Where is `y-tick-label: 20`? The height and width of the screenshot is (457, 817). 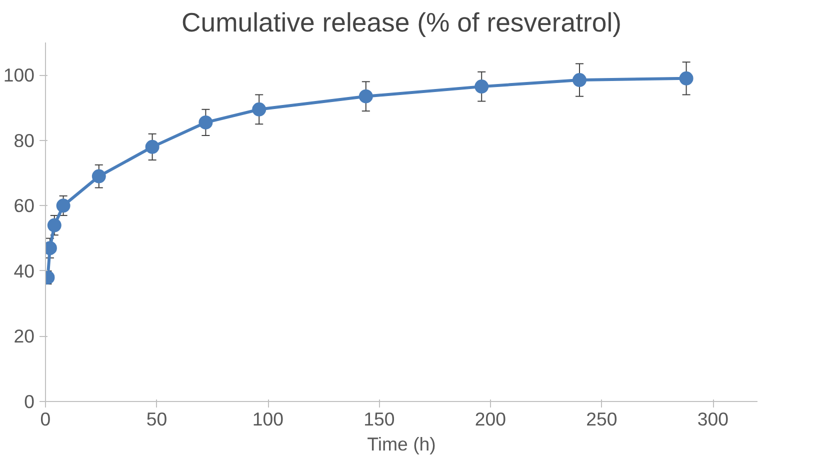 y-tick-label: 20 is located at coordinates (24, 336).